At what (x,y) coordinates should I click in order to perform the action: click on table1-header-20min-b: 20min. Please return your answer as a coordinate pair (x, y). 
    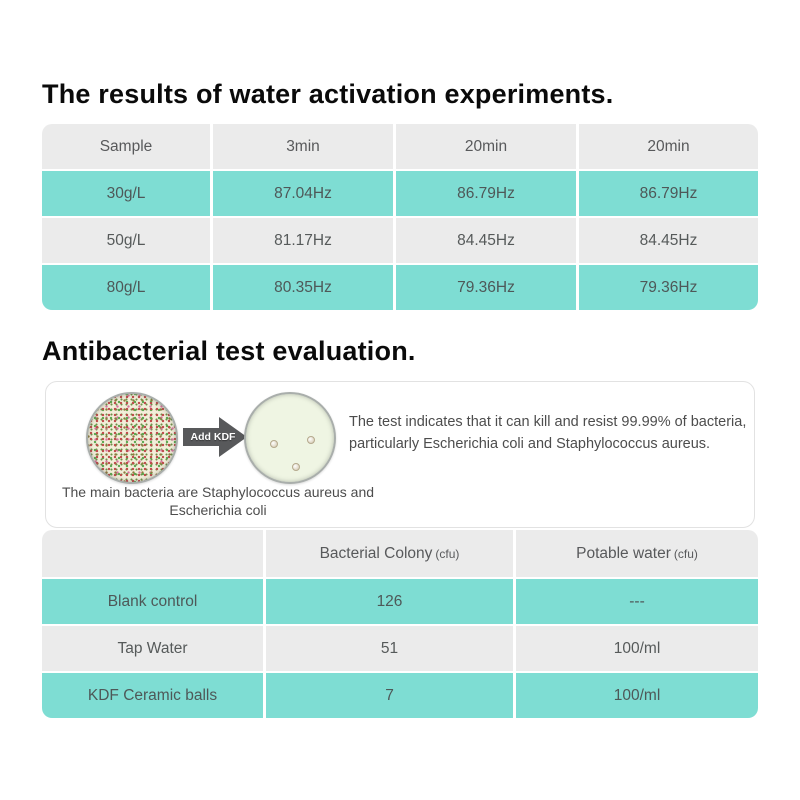
    Looking at the image, I should click on (668, 146).